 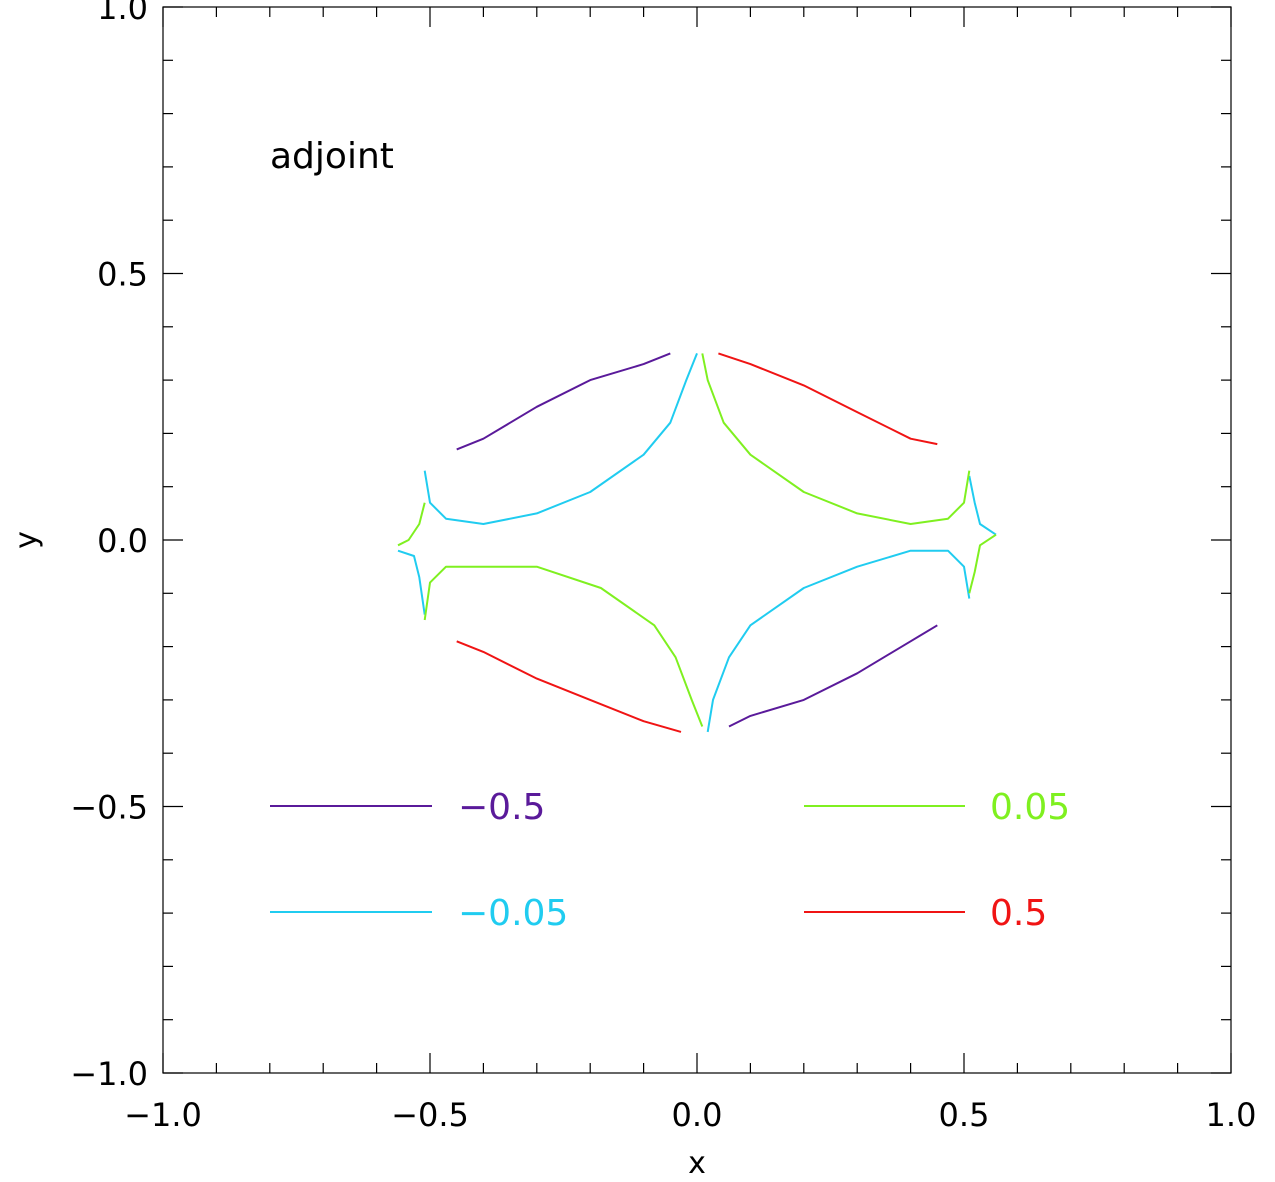 I want to click on x-tick-labels: −1.0 −0.5 0.0 0.5 1.0, so click(x=690, y=1115).